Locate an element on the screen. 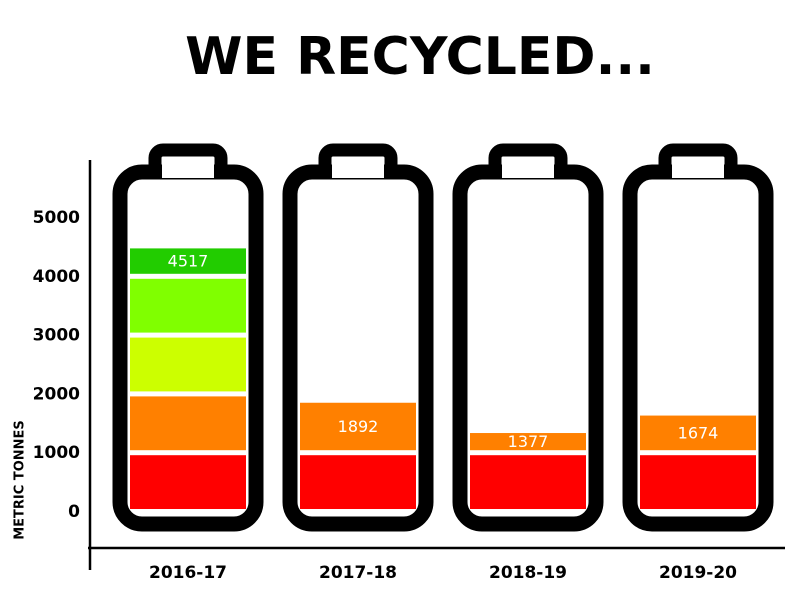 This screenshot has height=600, width=800. value-label: 4517 is located at coordinates (188, 261).